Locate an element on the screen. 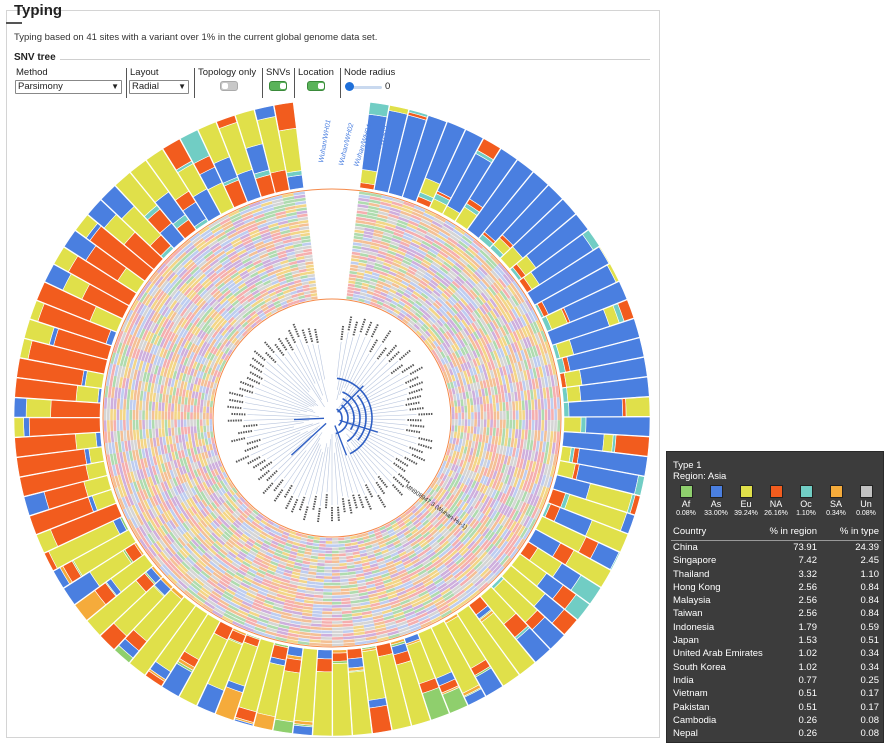 The width and height of the screenshot is (889, 748). layout-select: Radial ▼ is located at coordinates (159, 87).